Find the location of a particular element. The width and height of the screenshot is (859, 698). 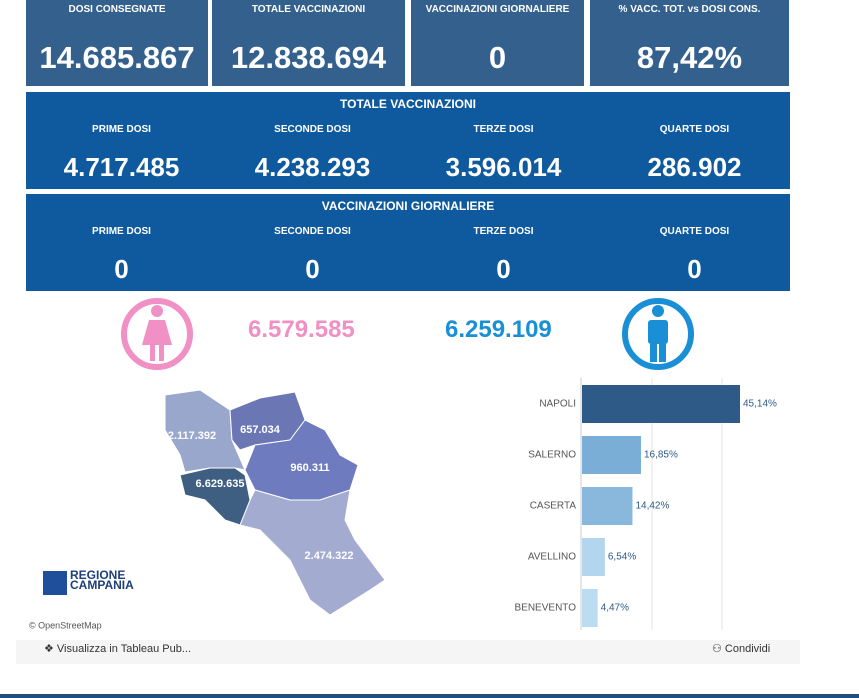

dose-value: 286.902 is located at coordinates (694, 167).